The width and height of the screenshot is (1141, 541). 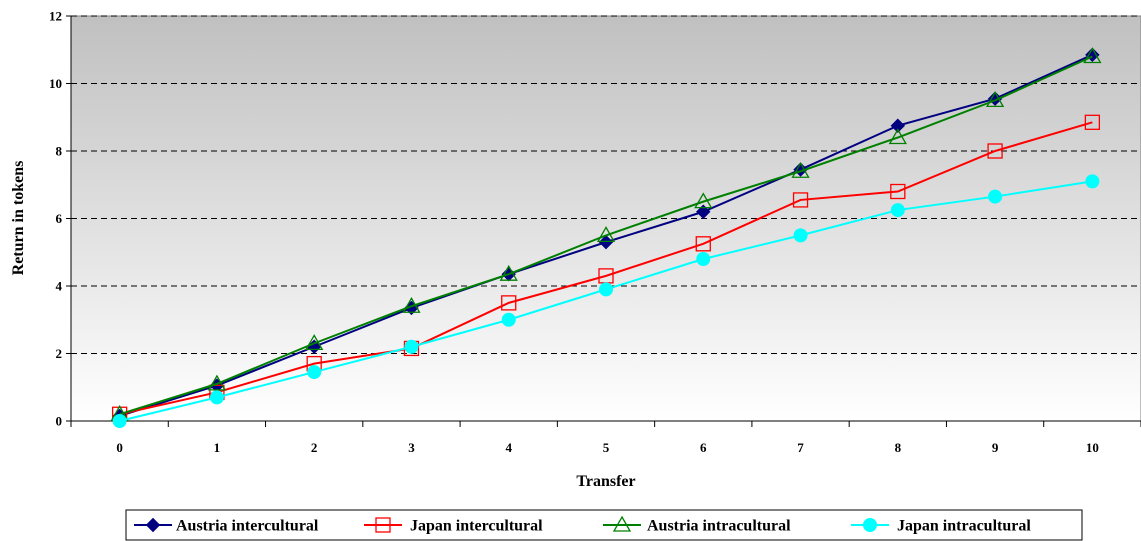 What do you see at coordinates (964, 526) in the screenshot?
I see `legend-label: Japan intracultural` at bounding box center [964, 526].